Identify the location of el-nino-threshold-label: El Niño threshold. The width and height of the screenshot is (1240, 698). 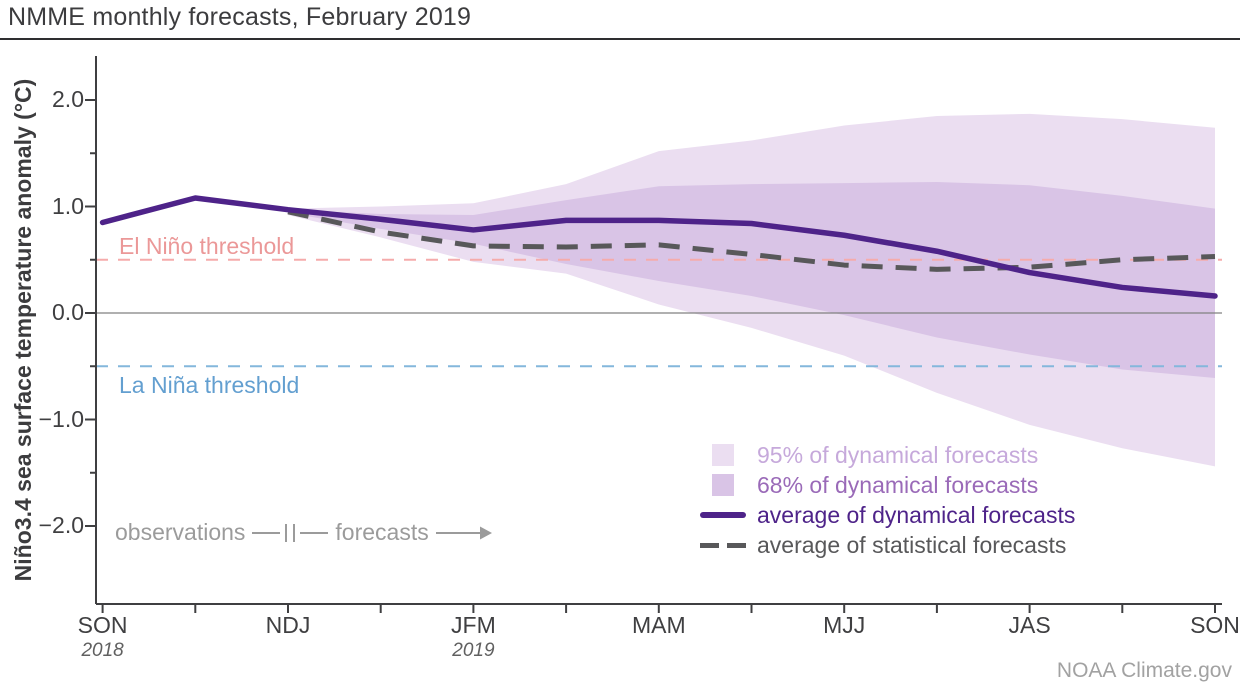
(207, 246).